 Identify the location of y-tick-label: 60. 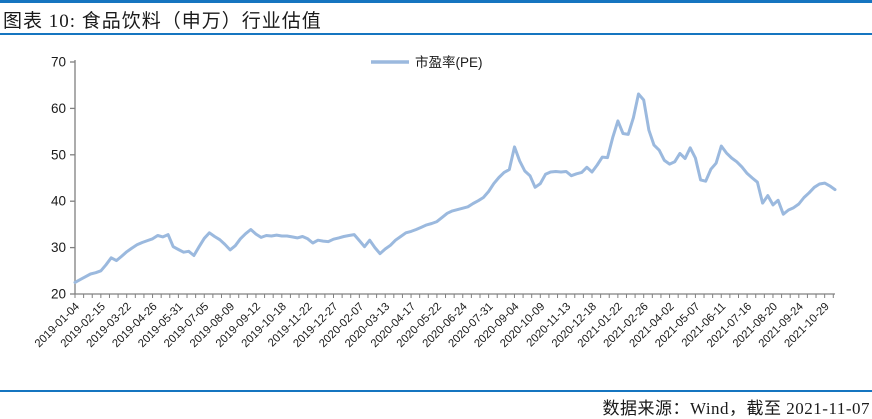
(58, 108).